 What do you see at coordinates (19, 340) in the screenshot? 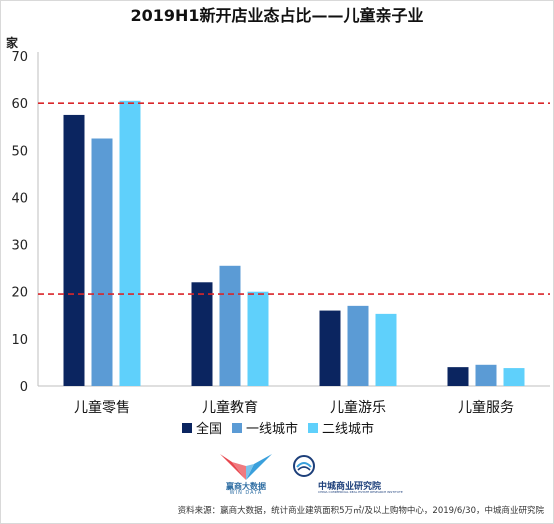
I see `y-tick-label: 10` at bounding box center [19, 340].